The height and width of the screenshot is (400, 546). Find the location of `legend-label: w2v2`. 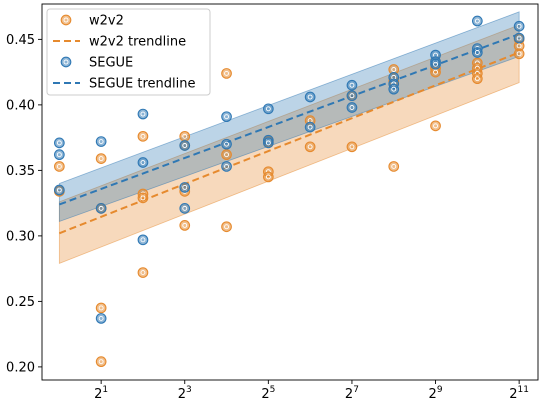

legend-label: w2v2 is located at coordinates (106, 21).